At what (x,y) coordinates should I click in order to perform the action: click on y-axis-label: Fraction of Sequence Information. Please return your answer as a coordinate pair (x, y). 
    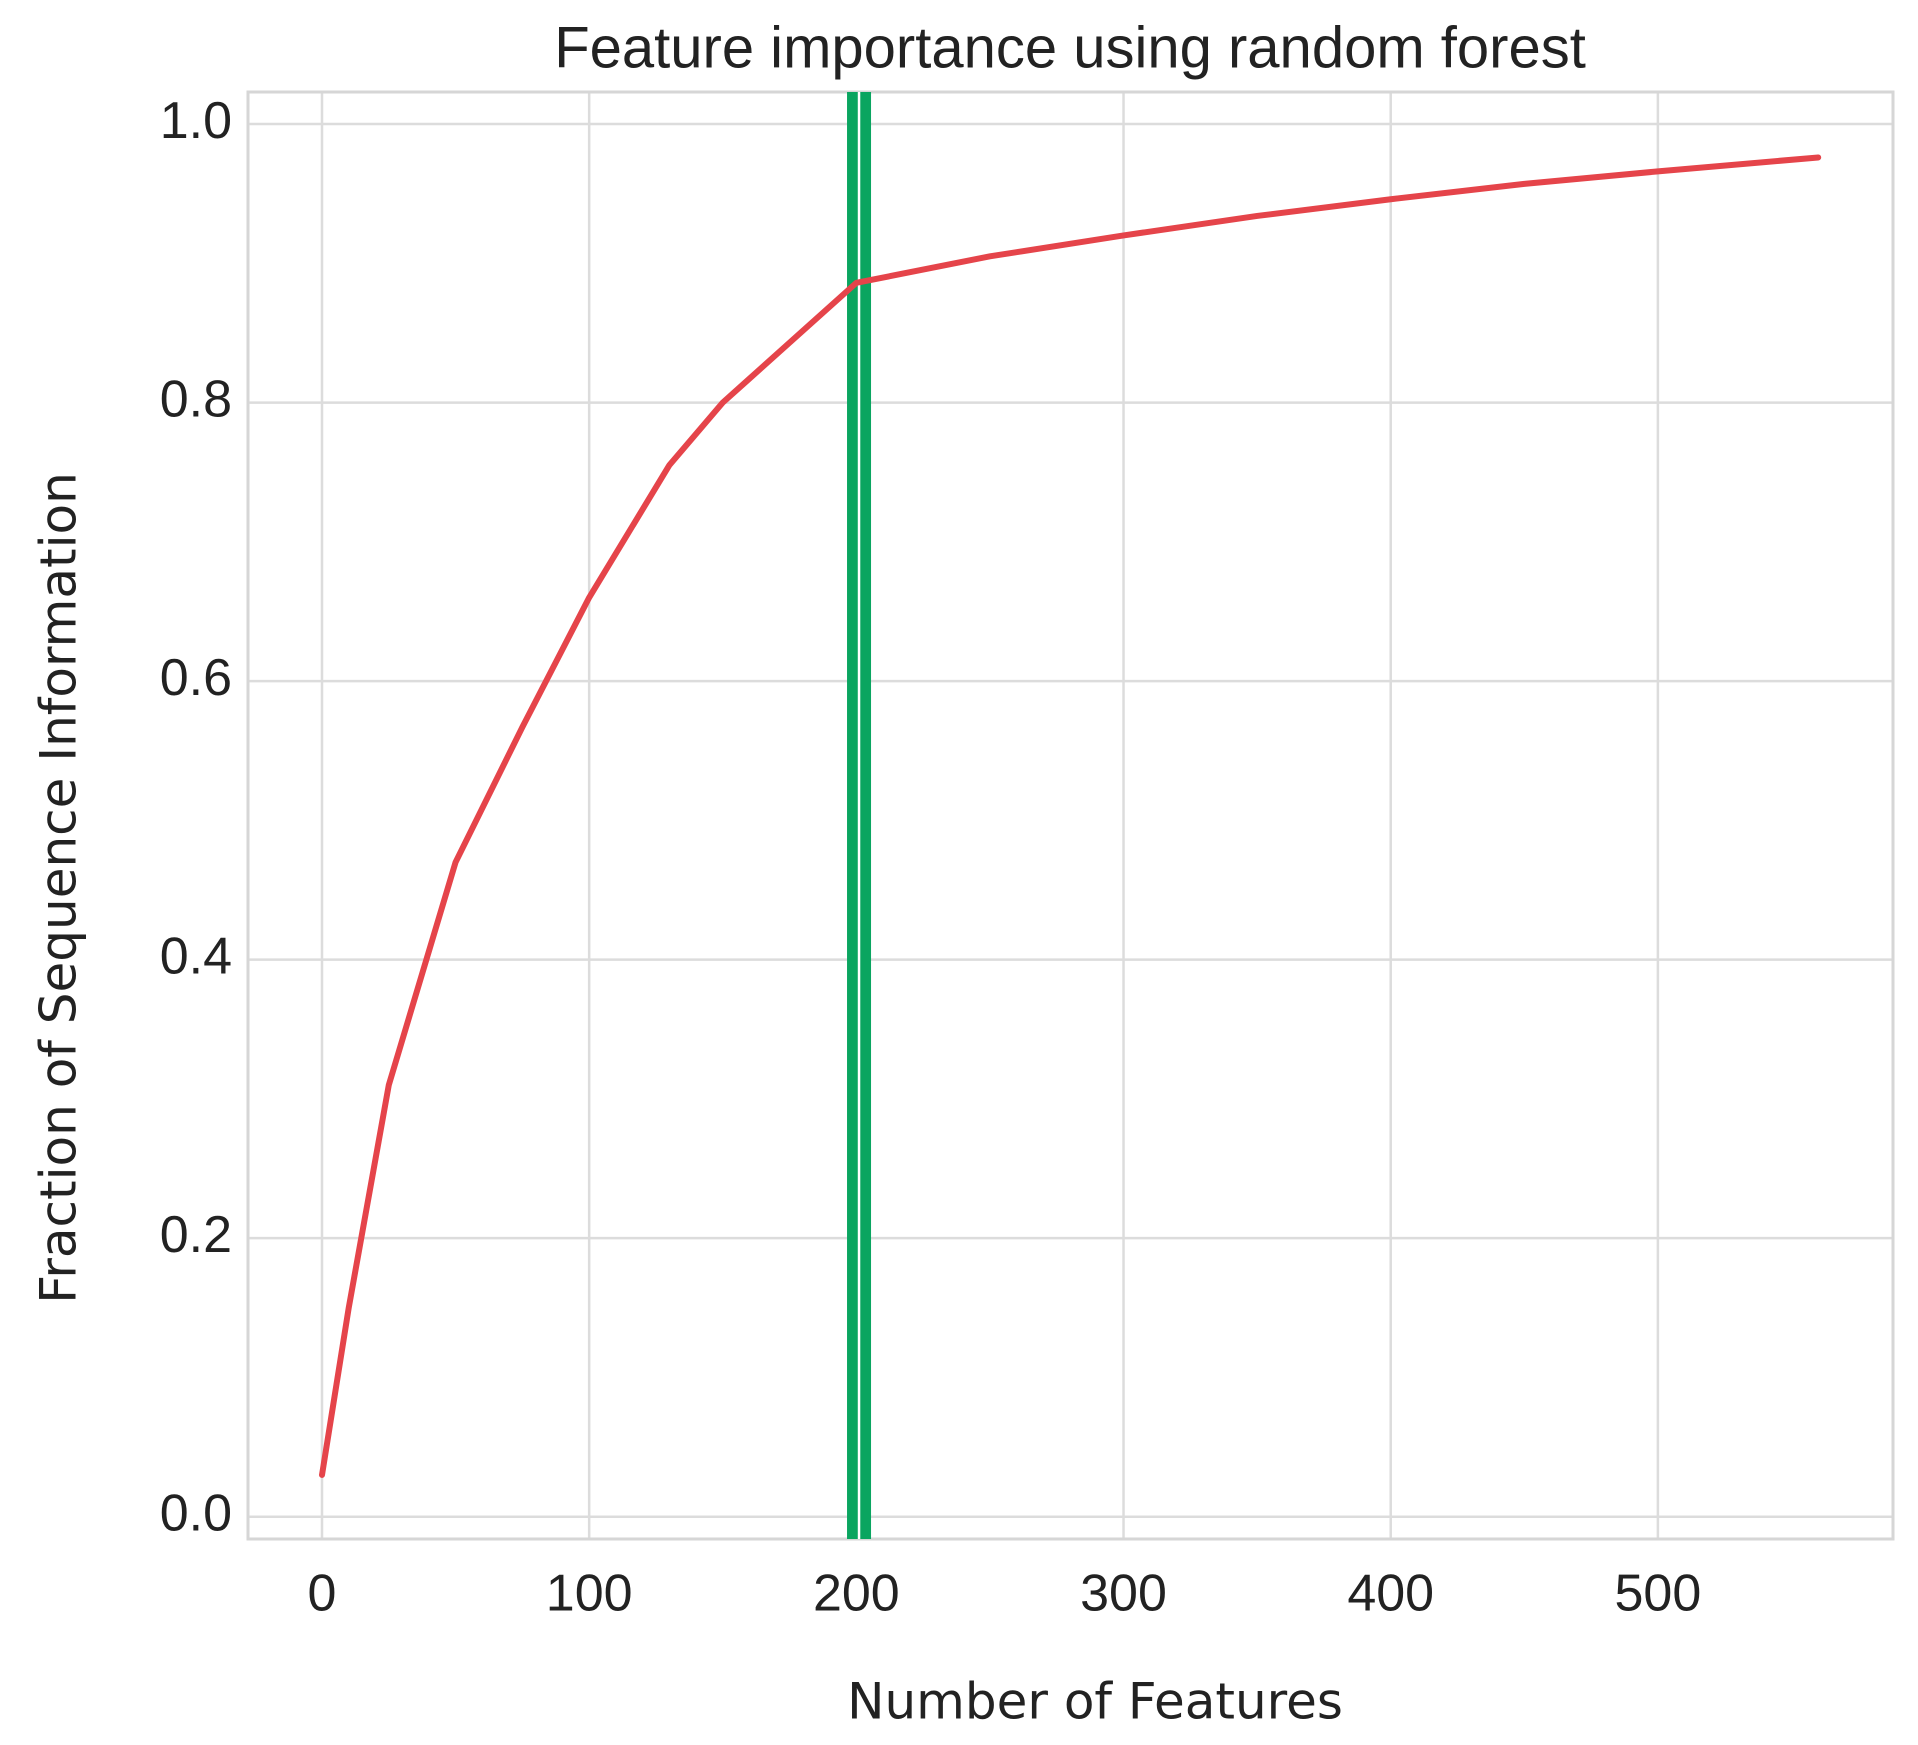
    Looking at the image, I should click on (59, 888).